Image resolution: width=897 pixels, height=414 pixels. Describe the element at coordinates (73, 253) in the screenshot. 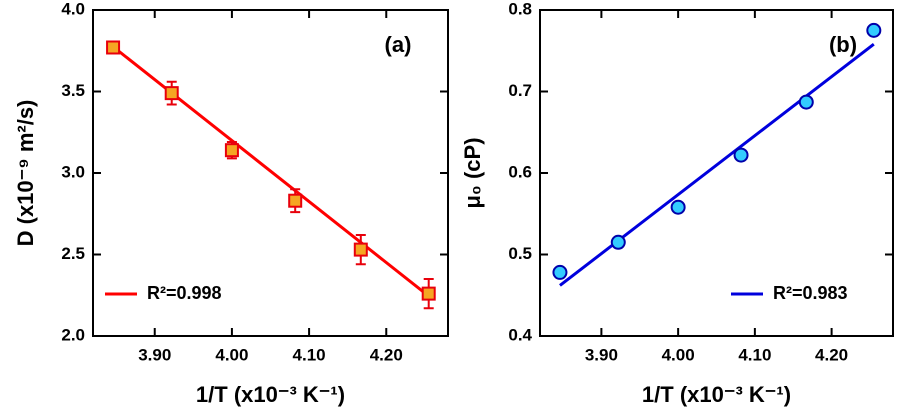

I see `y-tick-label: 2.5` at that location.